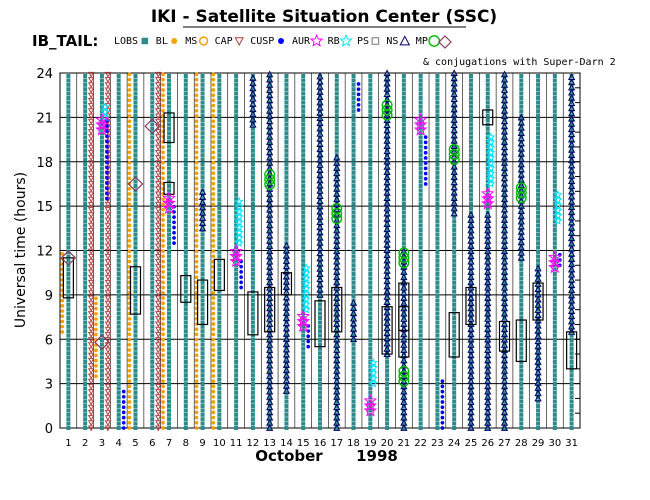 Image resolution: width=650 pixels, height=500 pixels. I want to click on x-tick-label: 8, so click(186, 443).